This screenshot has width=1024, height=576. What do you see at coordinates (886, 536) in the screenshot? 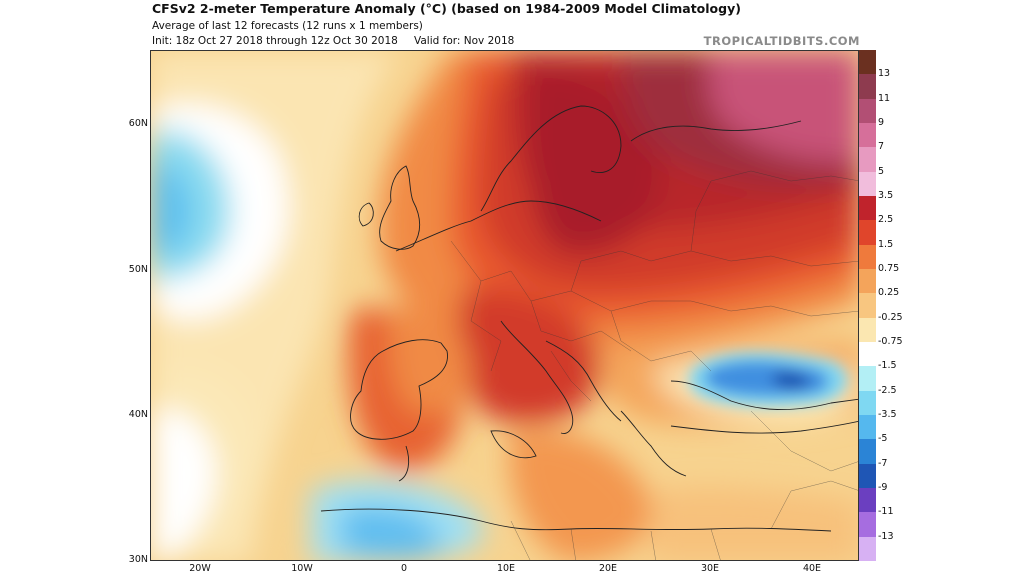
I see `colorbar-label: -13` at bounding box center [886, 536].